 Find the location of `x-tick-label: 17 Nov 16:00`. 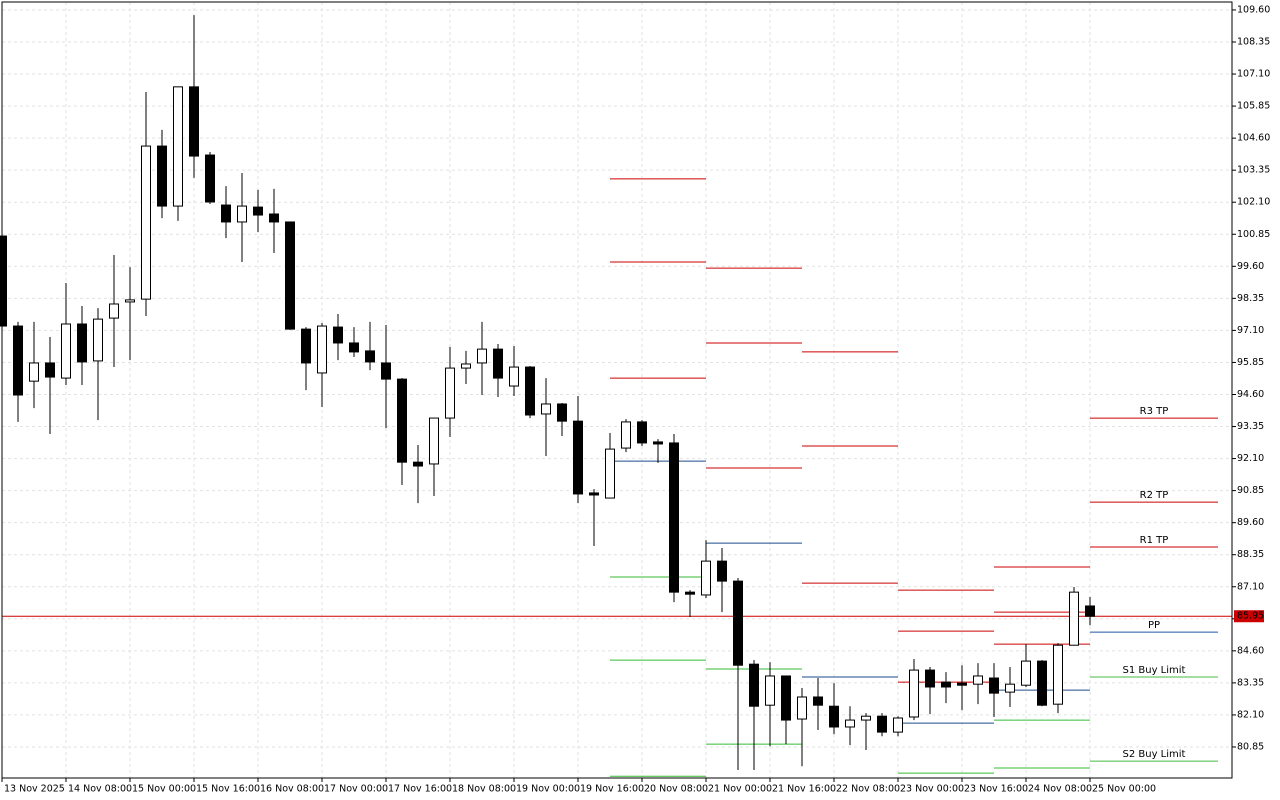

x-tick-label: 17 Nov 16:00 is located at coordinates (420, 789).